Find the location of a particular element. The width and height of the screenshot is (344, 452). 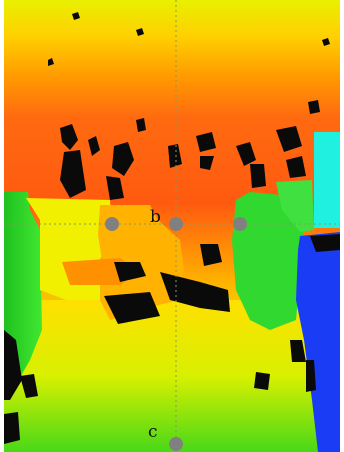

blue-object-shadow is located at coordinates (325, 243).